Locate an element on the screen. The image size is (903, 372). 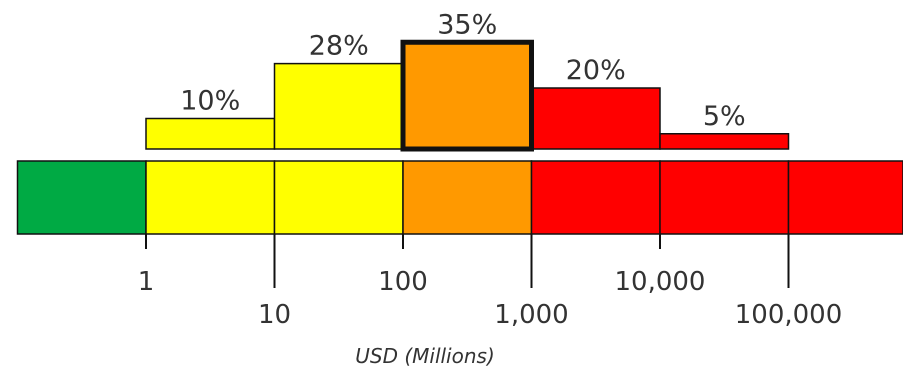
x-axis-title: USD (Millions) is located at coordinates (425, 356).